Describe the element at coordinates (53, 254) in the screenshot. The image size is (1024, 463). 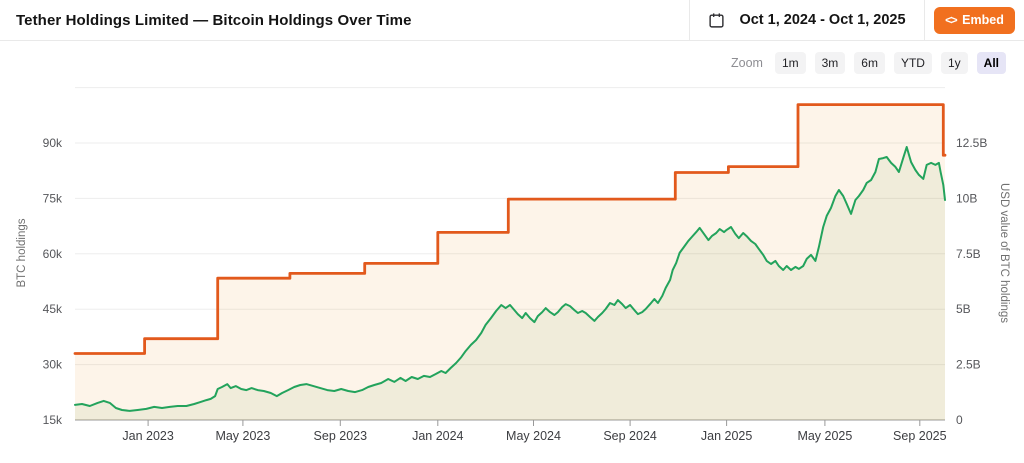
I see `y-axis-label-left: 60k` at that location.